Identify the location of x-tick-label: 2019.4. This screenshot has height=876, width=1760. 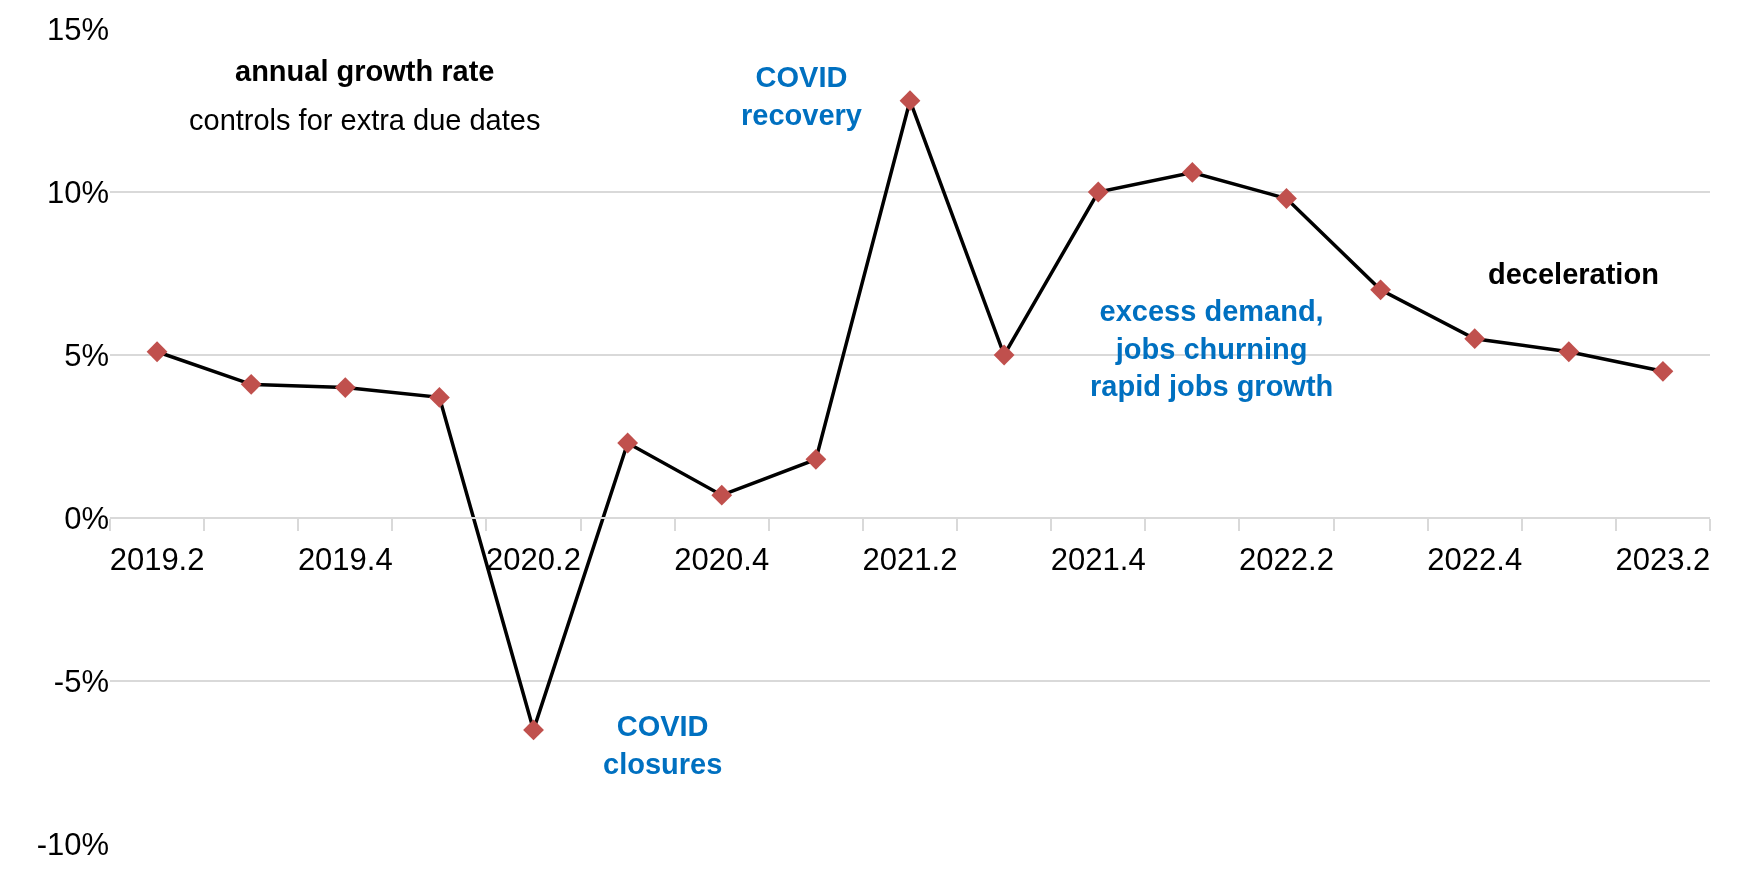
(345, 560).